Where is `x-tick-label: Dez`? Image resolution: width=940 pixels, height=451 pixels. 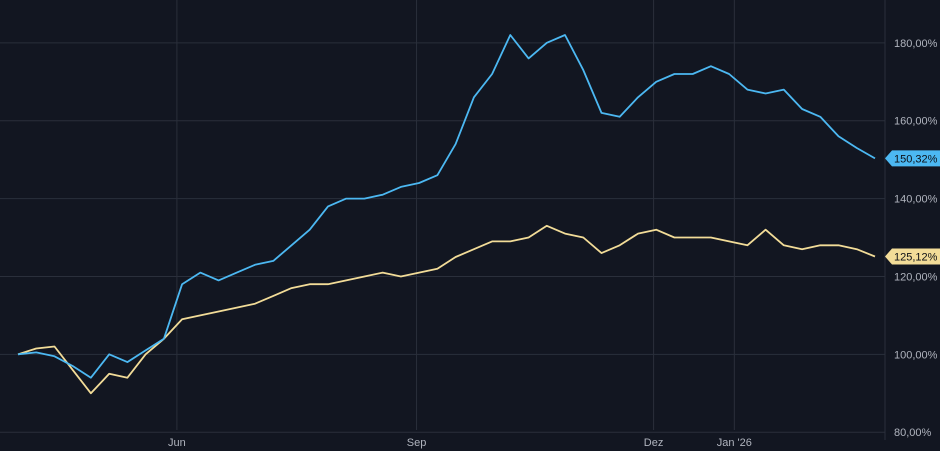 x-tick-label: Dez is located at coordinates (654, 443).